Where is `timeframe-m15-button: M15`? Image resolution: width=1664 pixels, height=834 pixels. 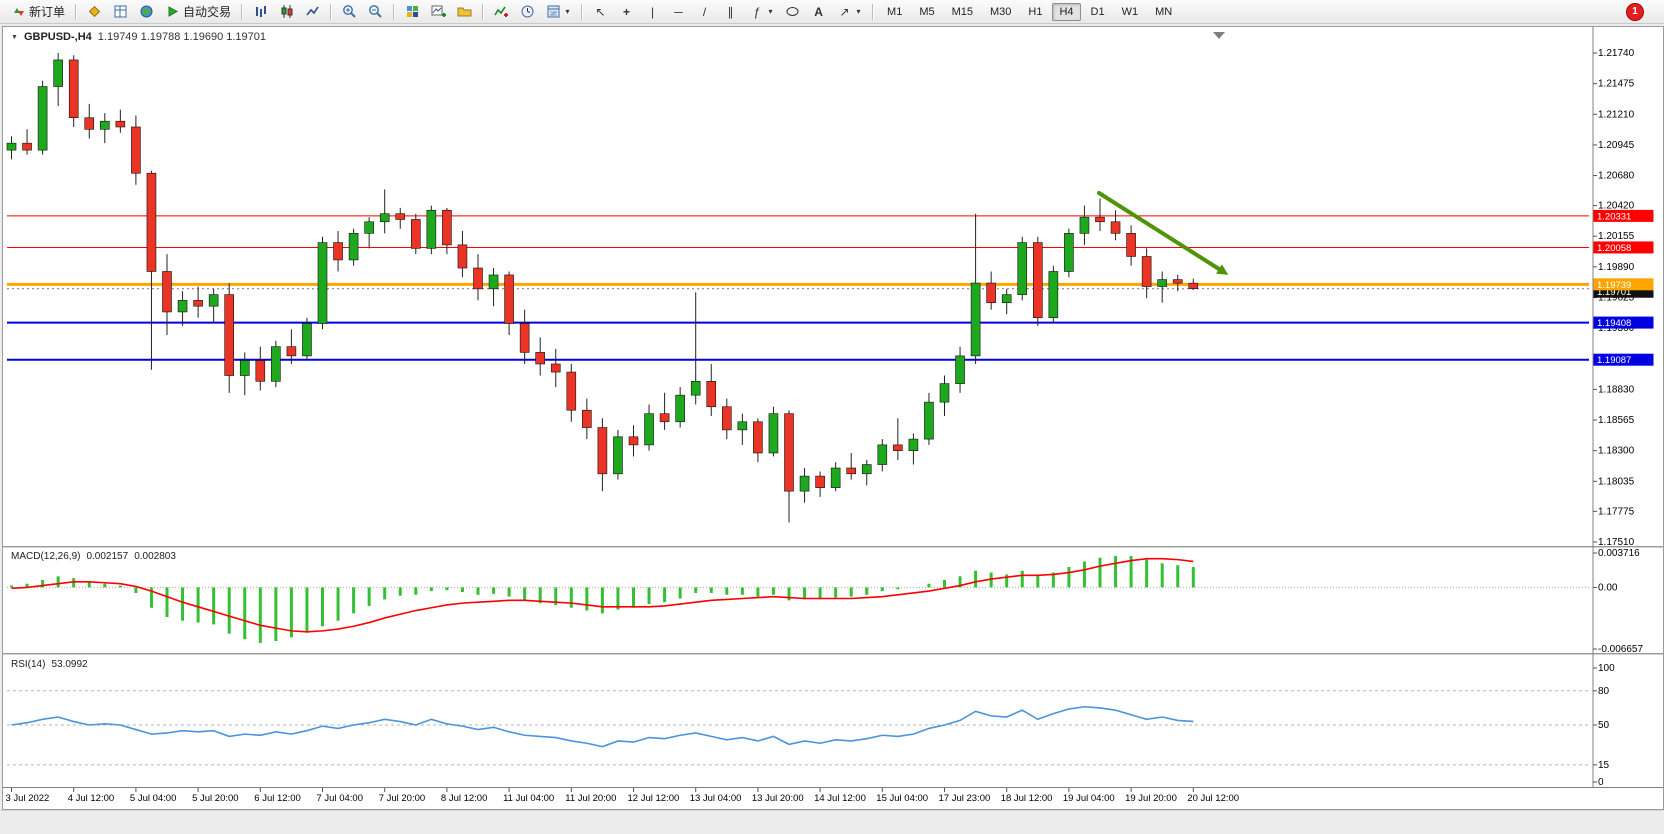
timeframe-m15-button: M15 is located at coordinates (962, 12).